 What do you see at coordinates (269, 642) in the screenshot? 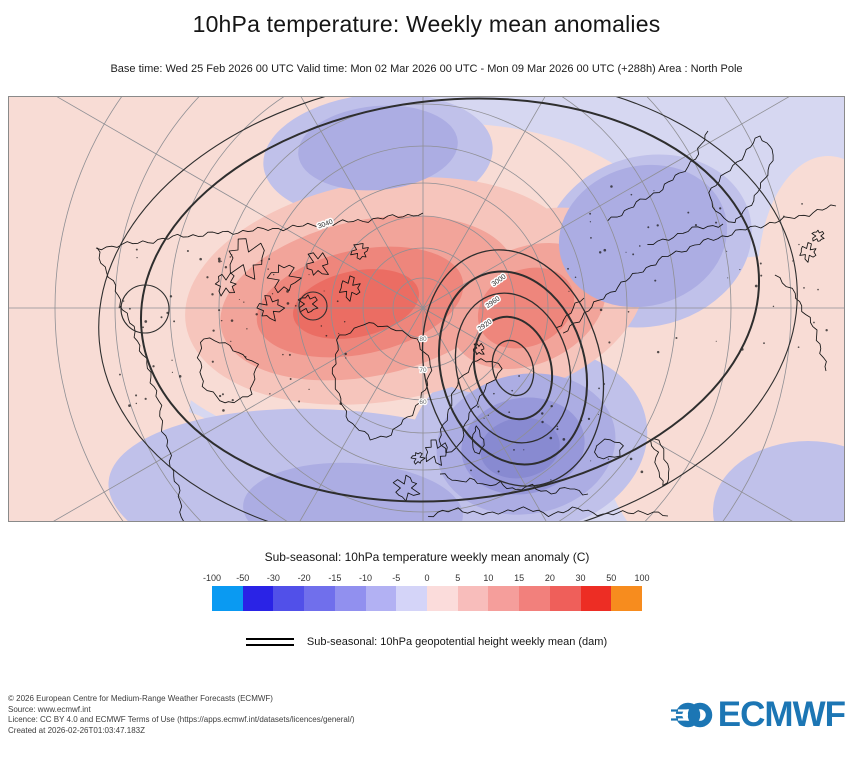
I see `contour-line-symbol` at bounding box center [269, 642].